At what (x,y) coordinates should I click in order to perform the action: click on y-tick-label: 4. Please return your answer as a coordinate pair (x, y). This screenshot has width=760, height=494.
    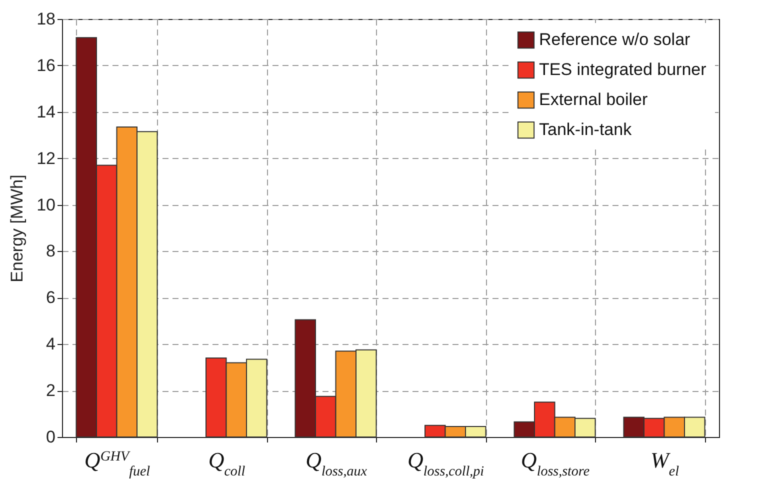
    Looking at the image, I should click on (51, 344).